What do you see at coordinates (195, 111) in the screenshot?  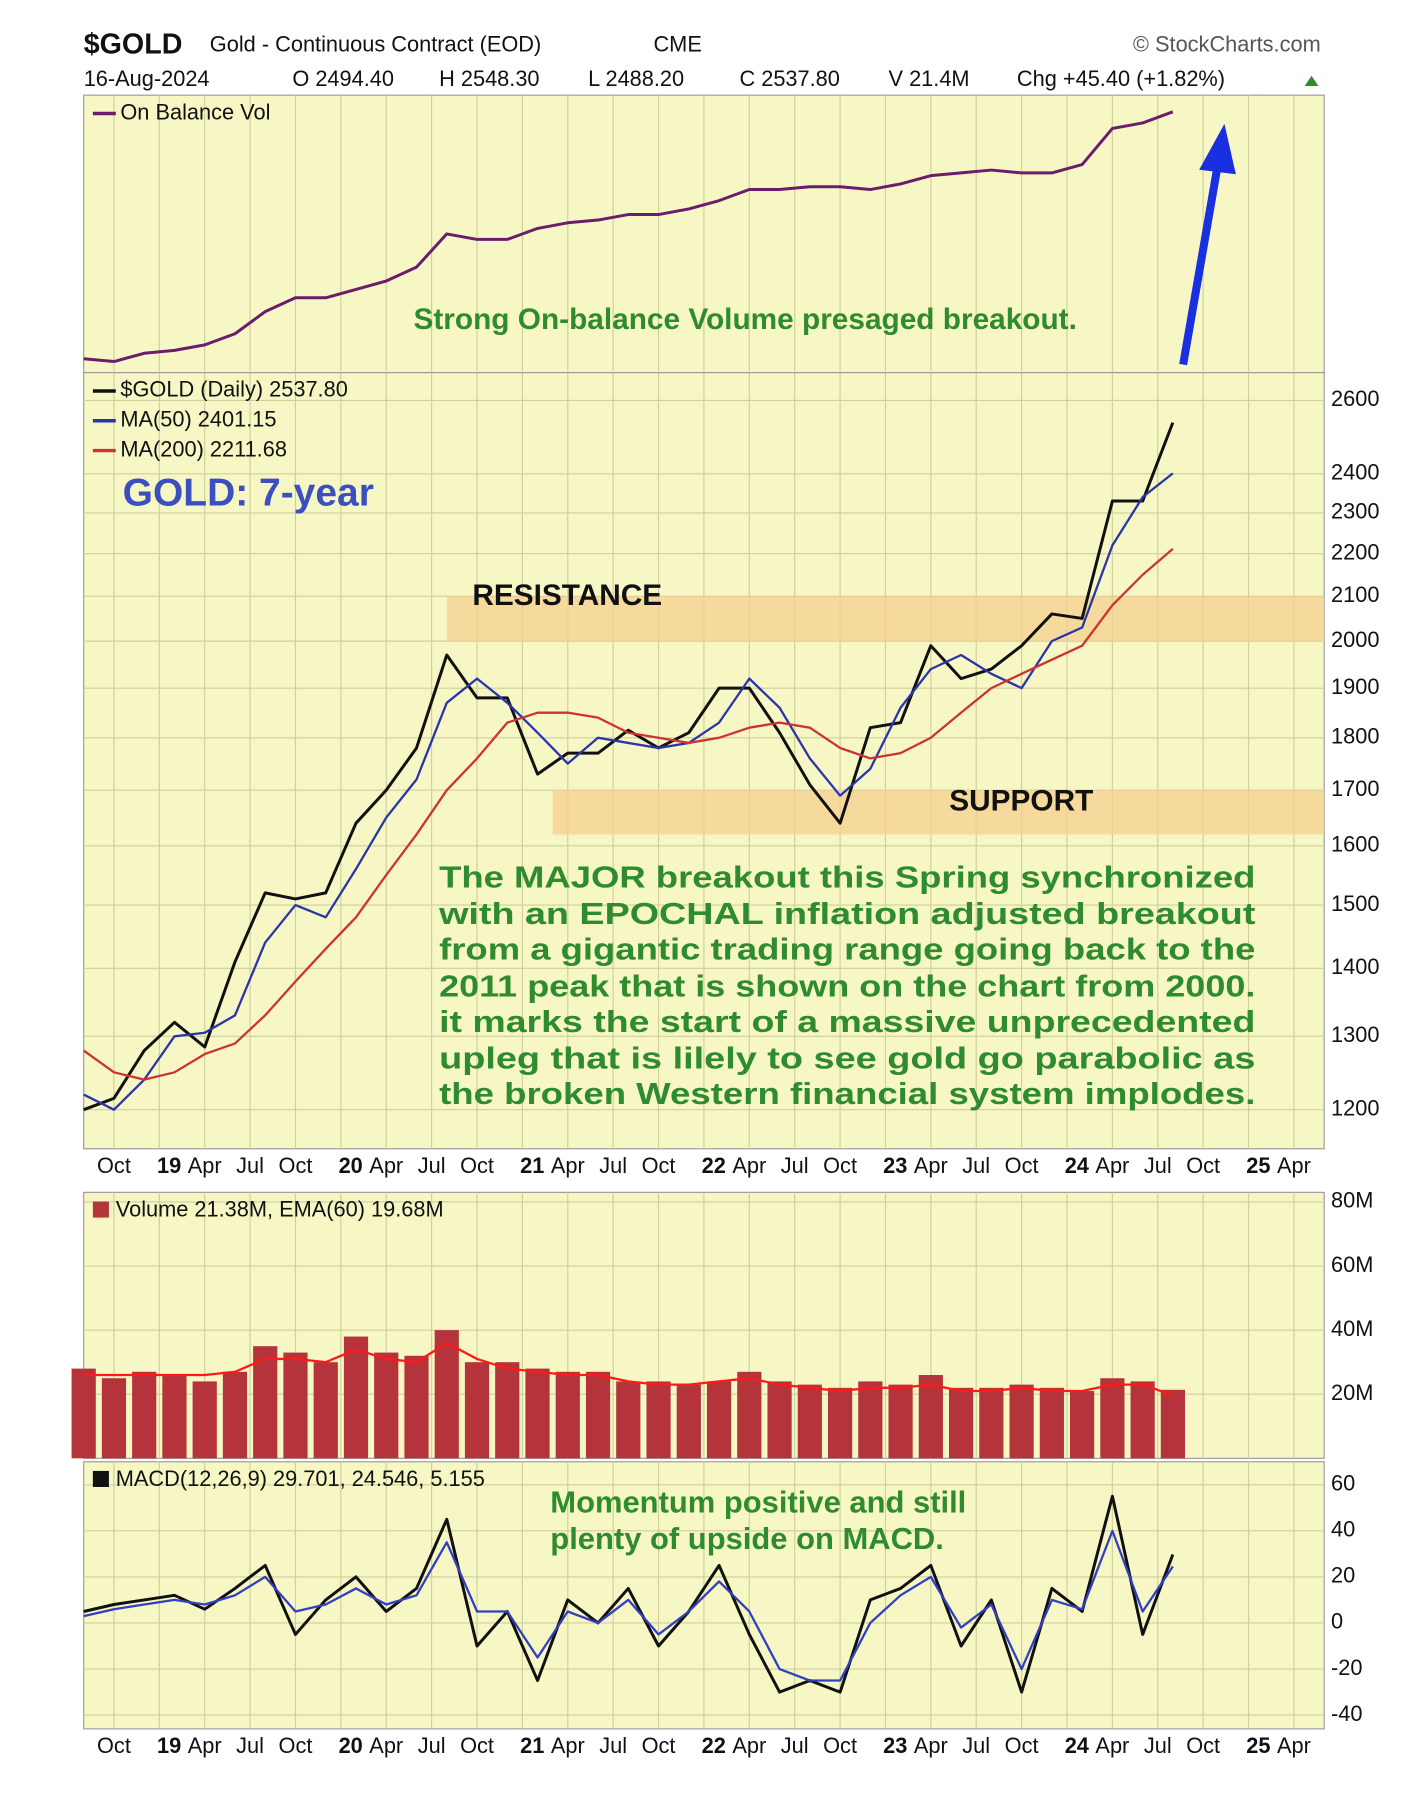 I see `legend-label: On Balance Vol` at bounding box center [195, 111].